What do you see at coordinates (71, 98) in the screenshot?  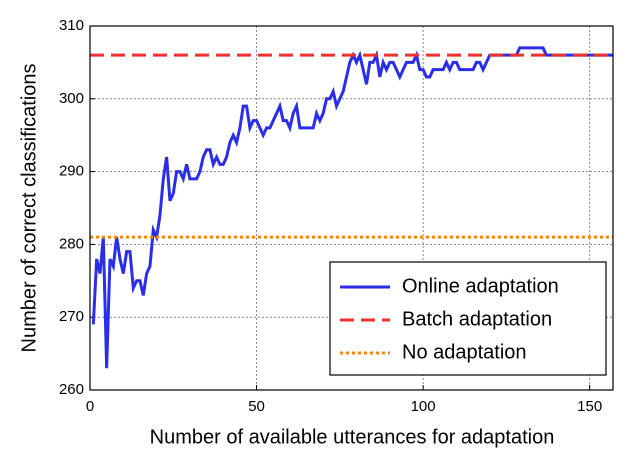 I see `y-tick-label: 300` at bounding box center [71, 98].